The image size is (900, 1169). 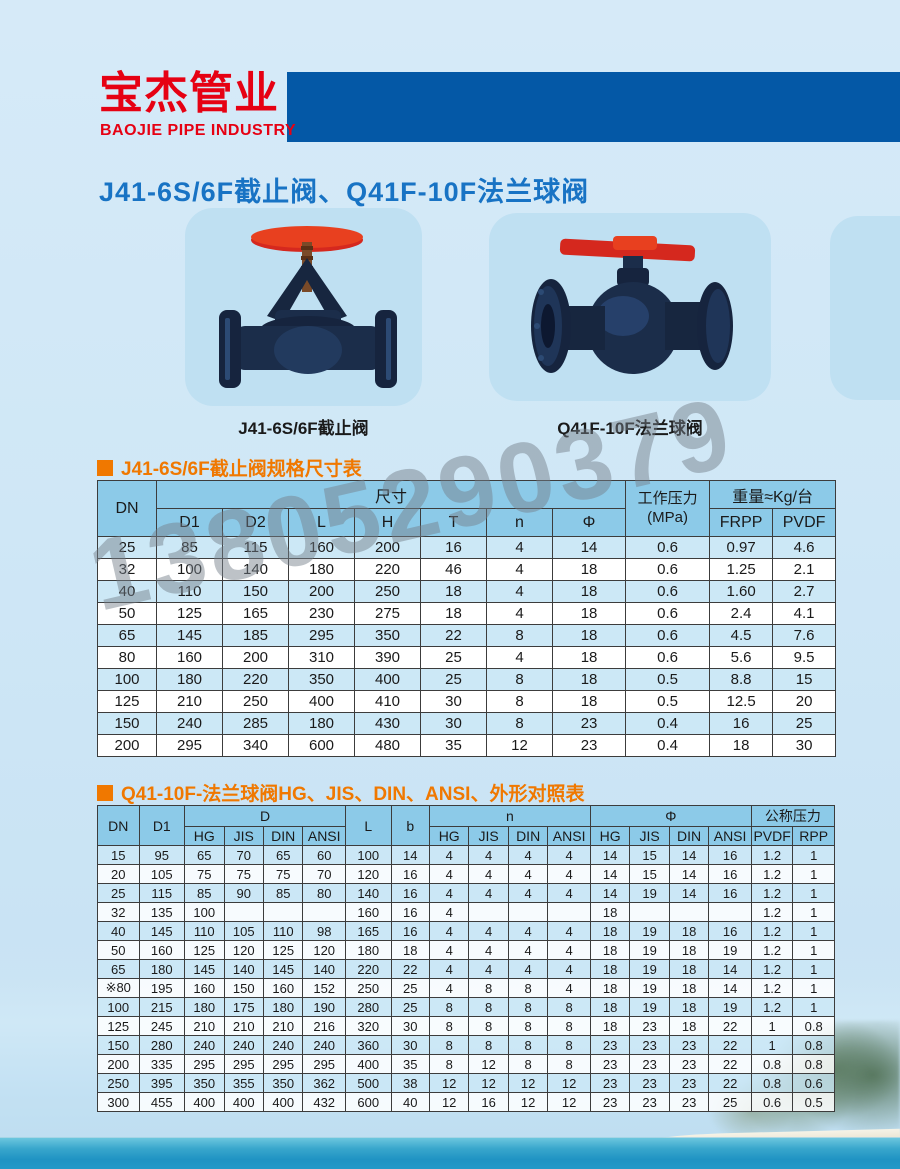 I want to click on table-cell: 12, so click(x=449, y=1102).